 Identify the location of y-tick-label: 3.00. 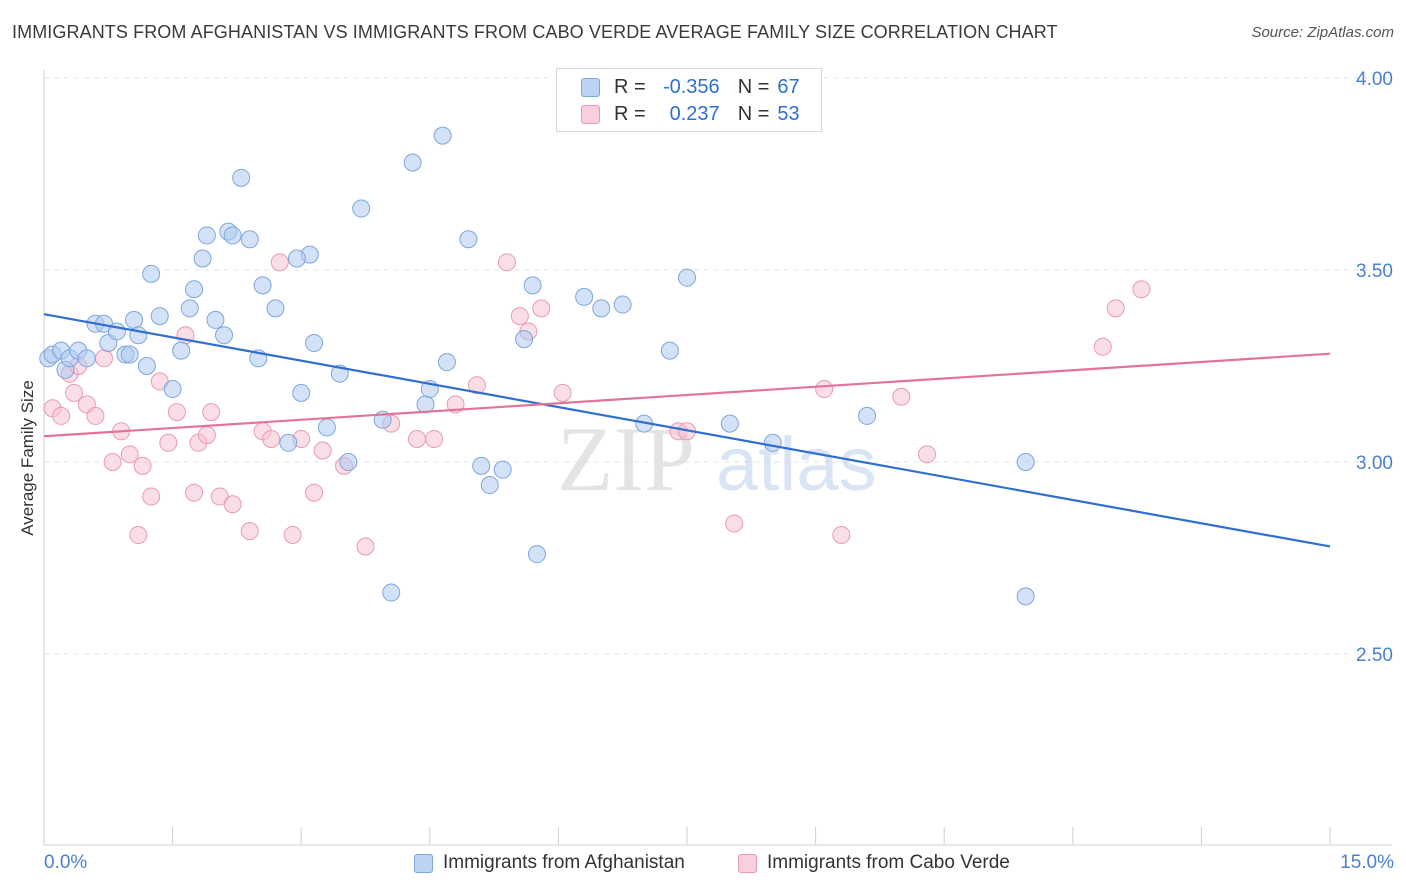
(1374, 463).